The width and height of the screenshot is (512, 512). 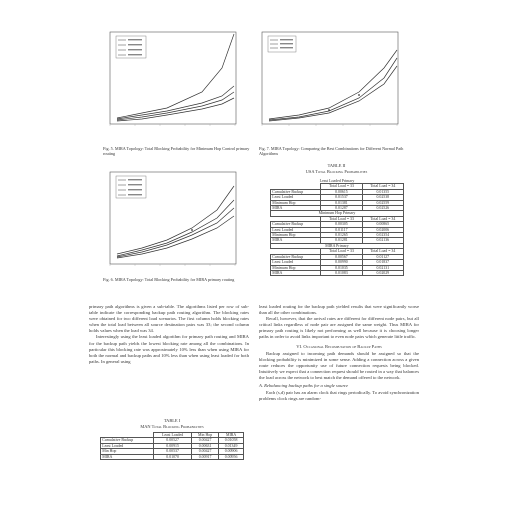 I want to click on figure-5-plot, so click(x=173, y=78).